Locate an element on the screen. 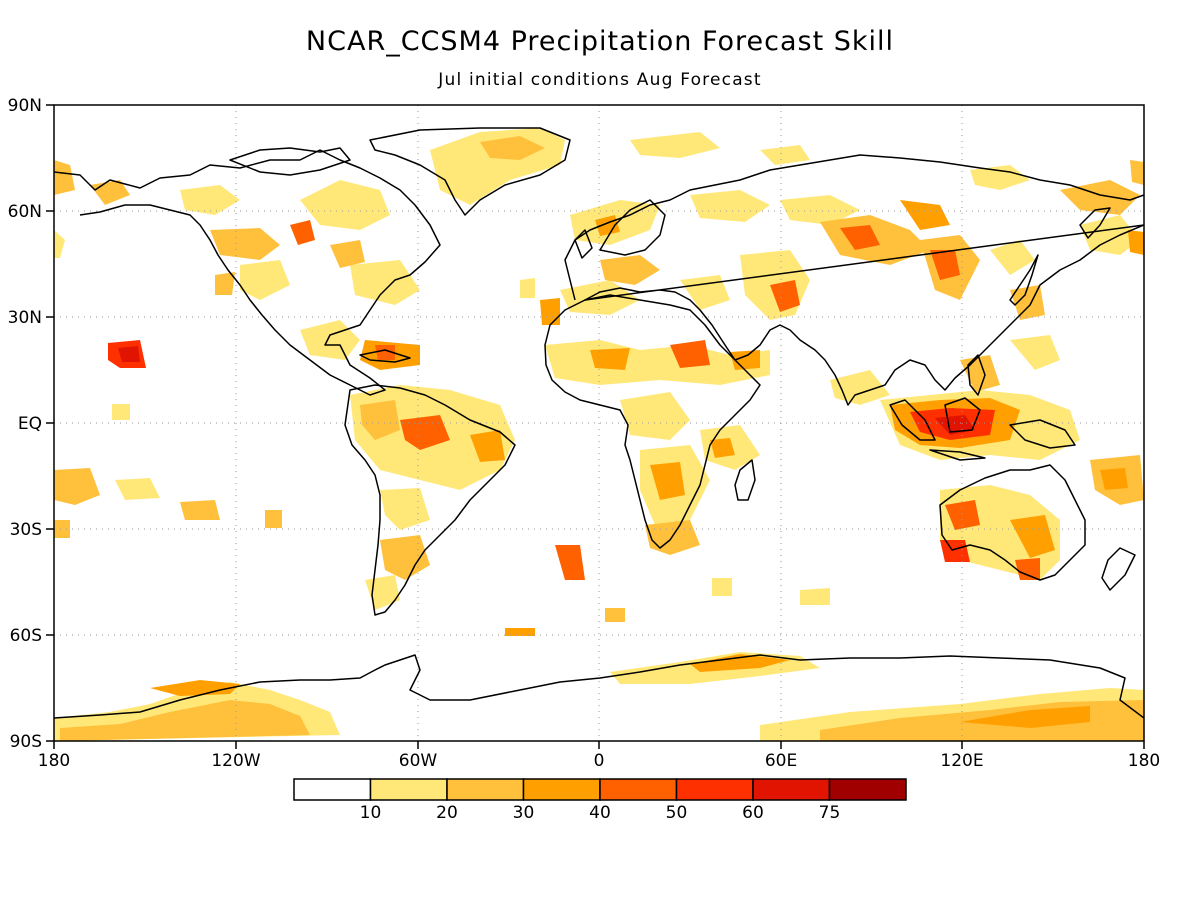  lat-label: 30N is located at coordinates (25, 318).